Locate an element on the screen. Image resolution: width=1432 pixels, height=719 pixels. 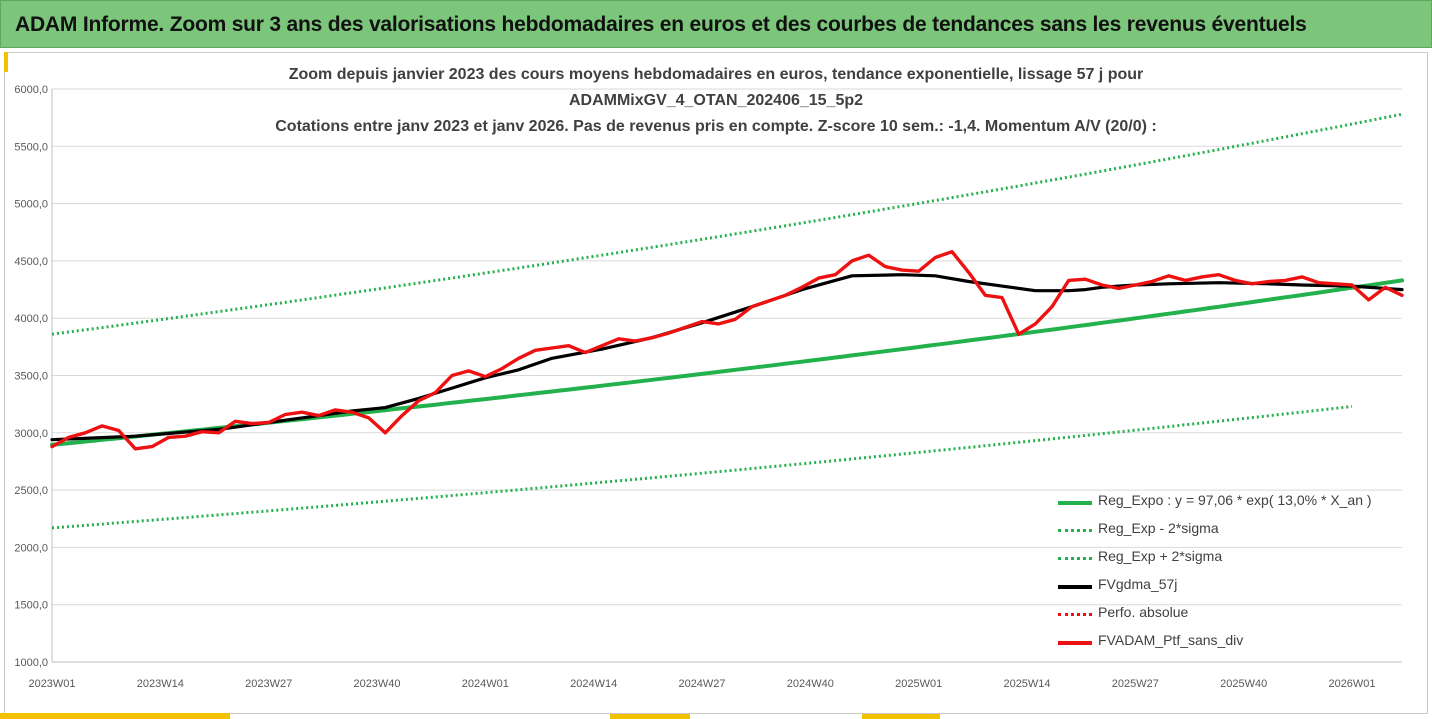
y-tick-label: 2000,0 is located at coordinates (31, 548).